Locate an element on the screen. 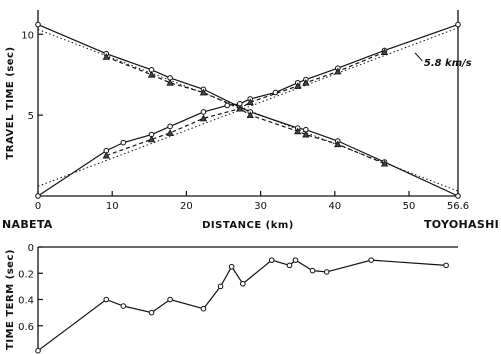 The height and width of the screenshot is (354, 501). x-tick-label: 10 is located at coordinates (112, 206).